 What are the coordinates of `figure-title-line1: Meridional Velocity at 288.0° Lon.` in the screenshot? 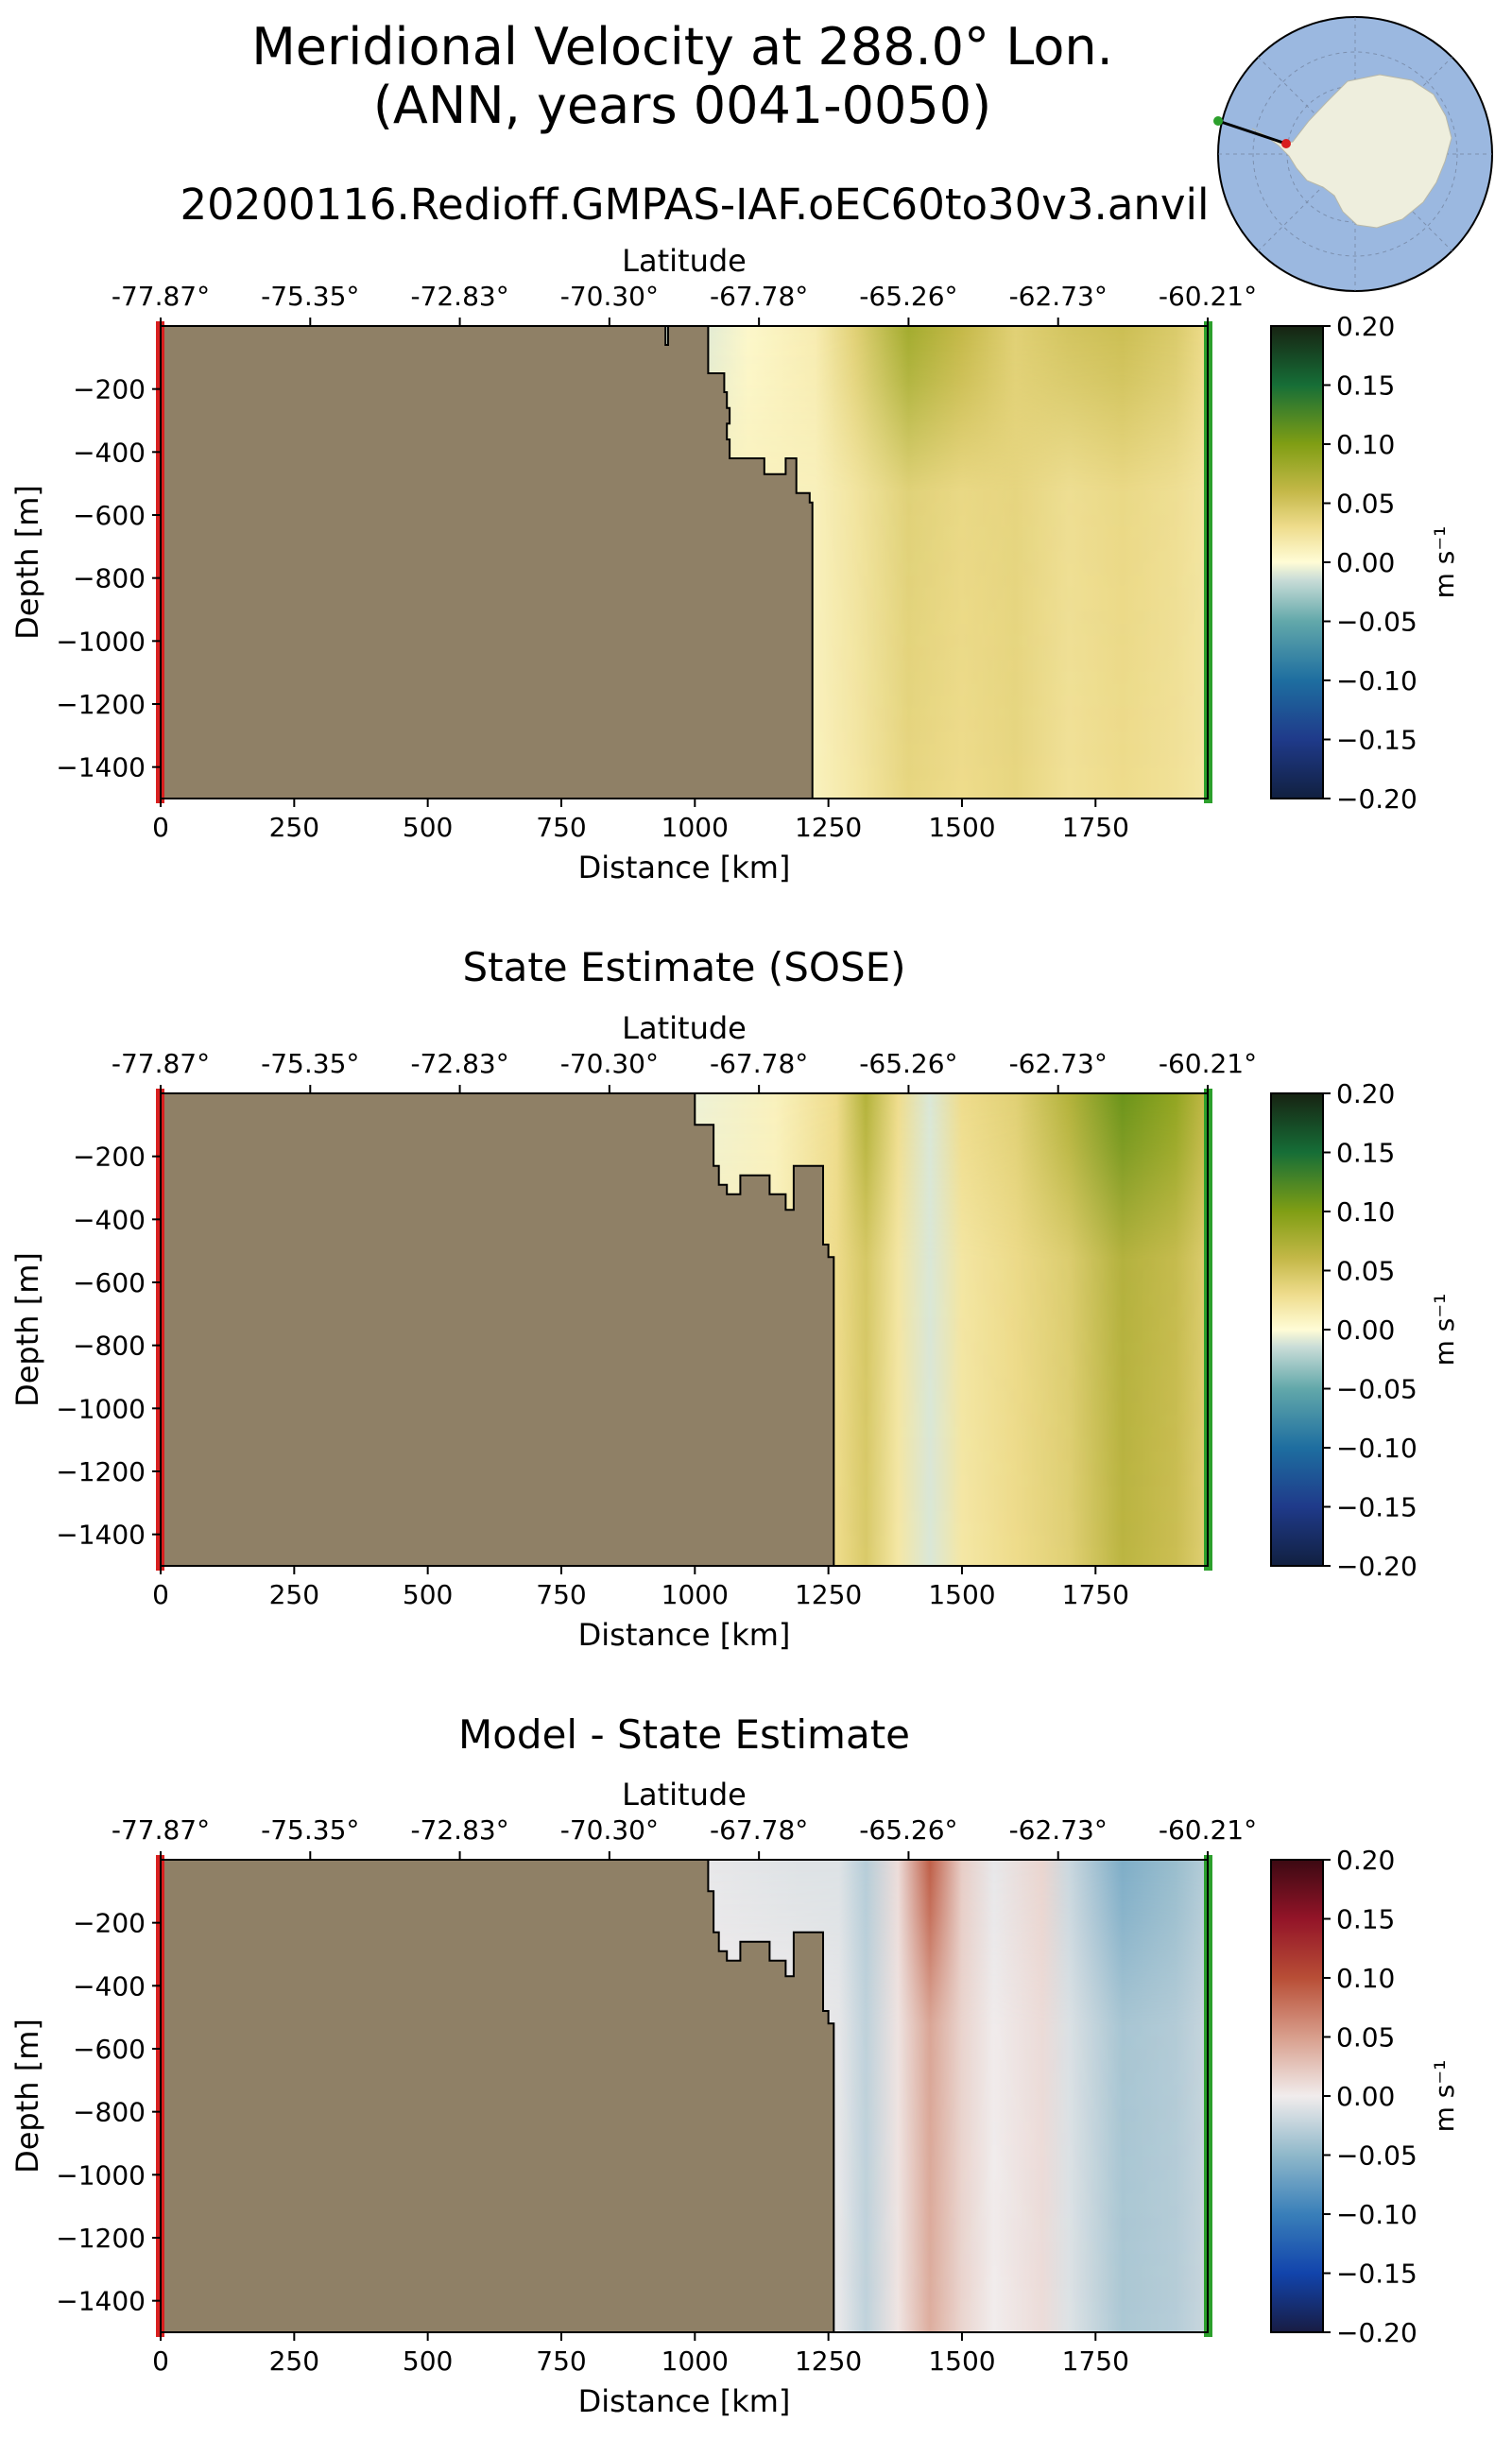 It's located at (682, 47).